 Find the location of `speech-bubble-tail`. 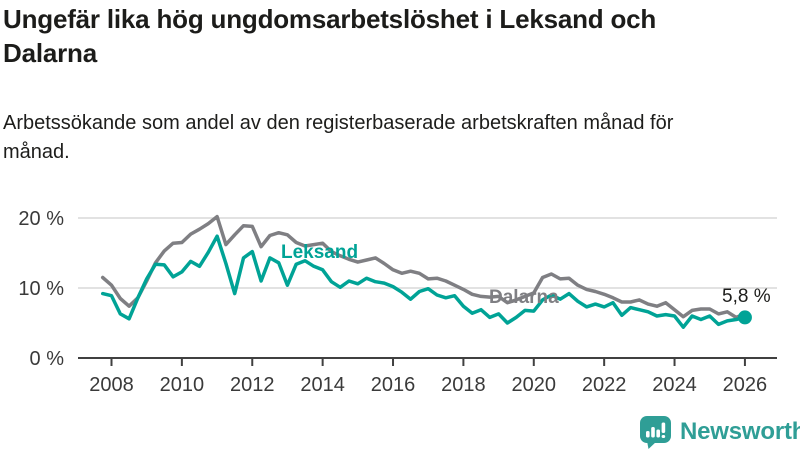

speech-bubble-tail is located at coordinates (652, 445).